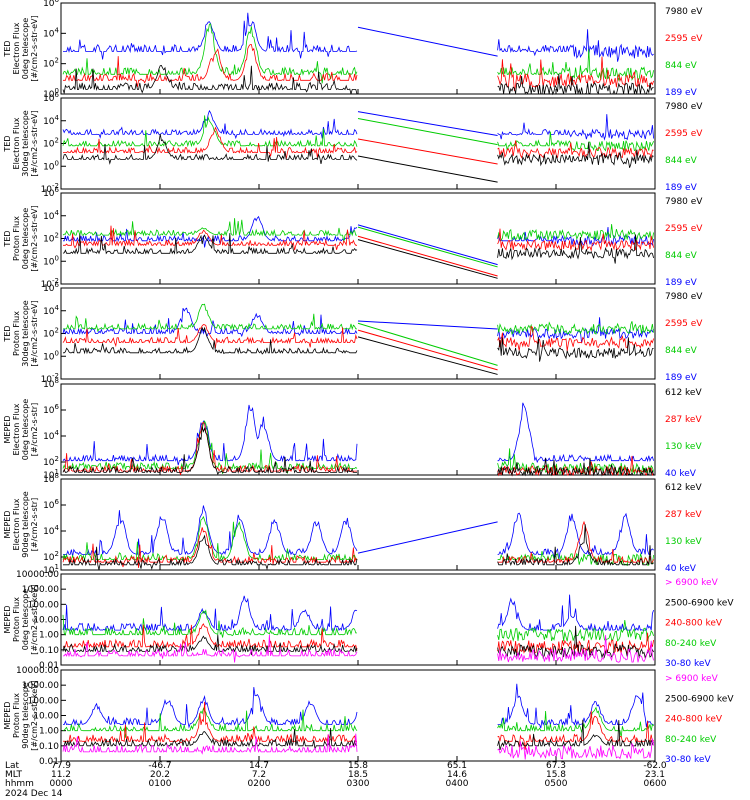  I want to click on x-axis-row-label: Lat, so click(12, 766).